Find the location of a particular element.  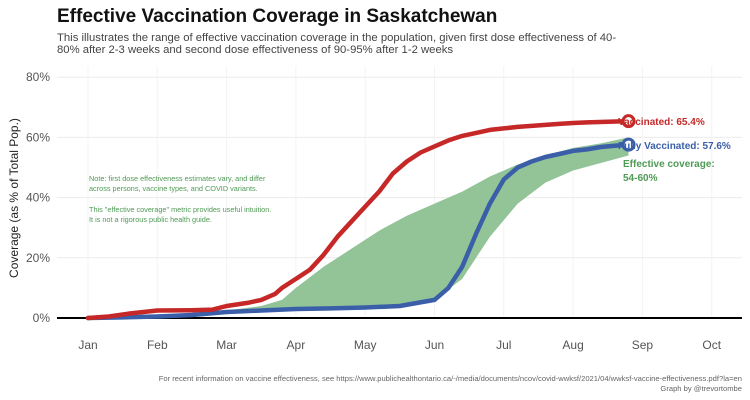

x-tick-label: Jun is located at coordinates (434, 345).